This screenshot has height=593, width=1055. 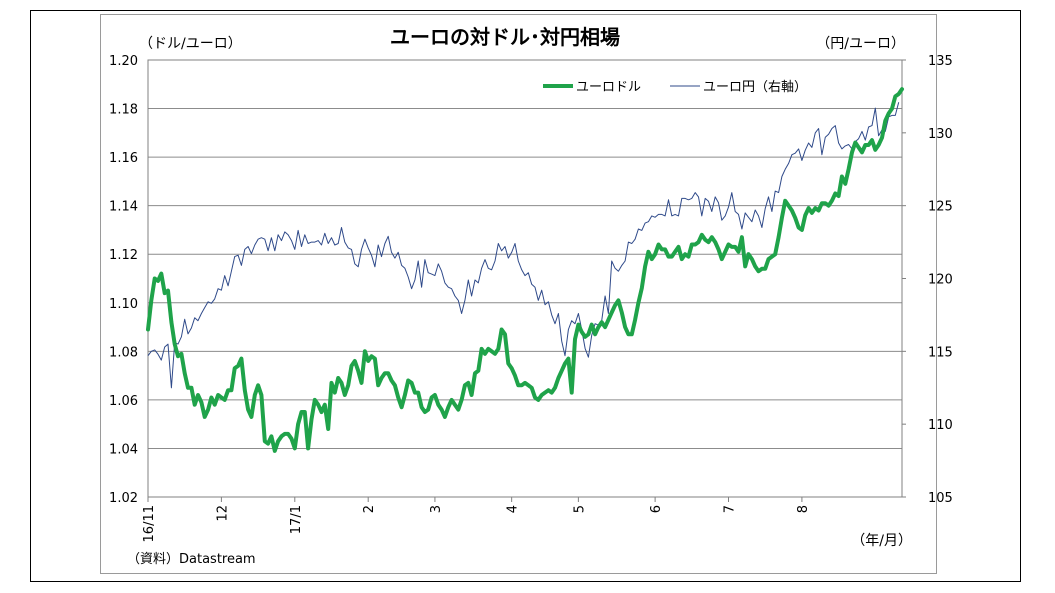 I want to click on x-tick-label: 6, so click(x=656, y=509).